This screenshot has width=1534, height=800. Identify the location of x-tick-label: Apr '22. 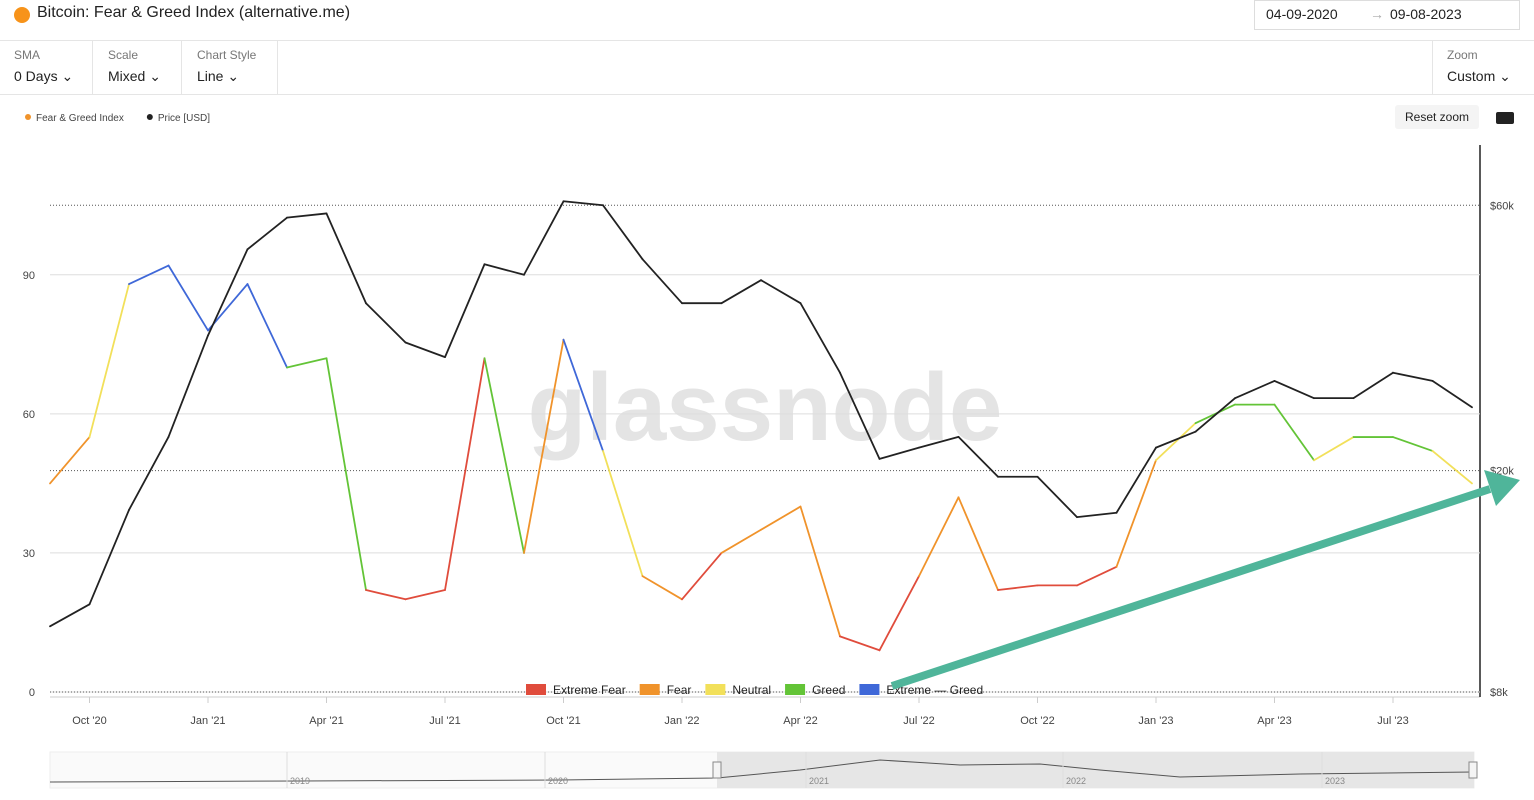
(800, 721).